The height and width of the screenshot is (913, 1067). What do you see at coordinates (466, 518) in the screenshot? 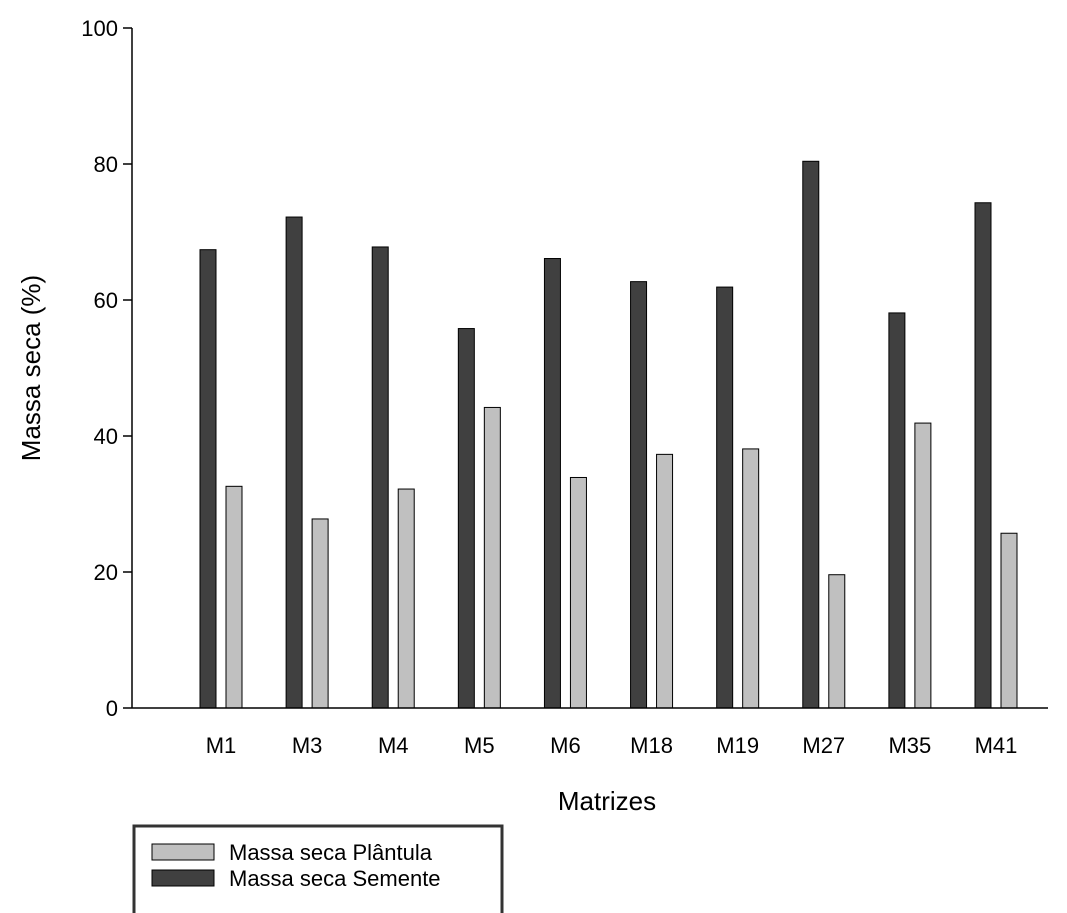
I see `bar-semente-m5` at bounding box center [466, 518].